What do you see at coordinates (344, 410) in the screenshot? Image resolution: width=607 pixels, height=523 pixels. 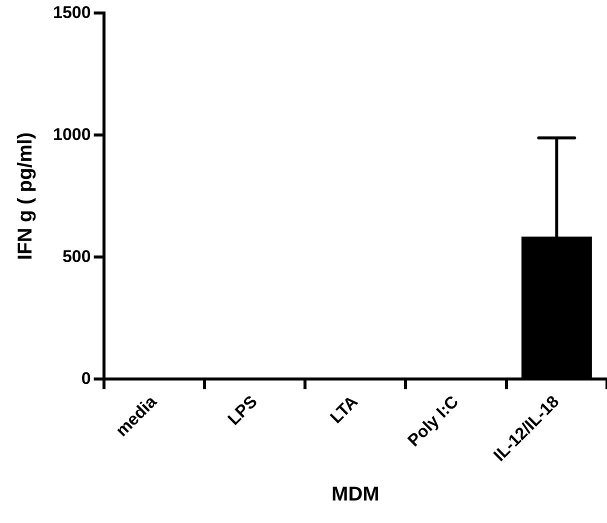 I see `x-tick-label: LTA` at bounding box center [344, 410].